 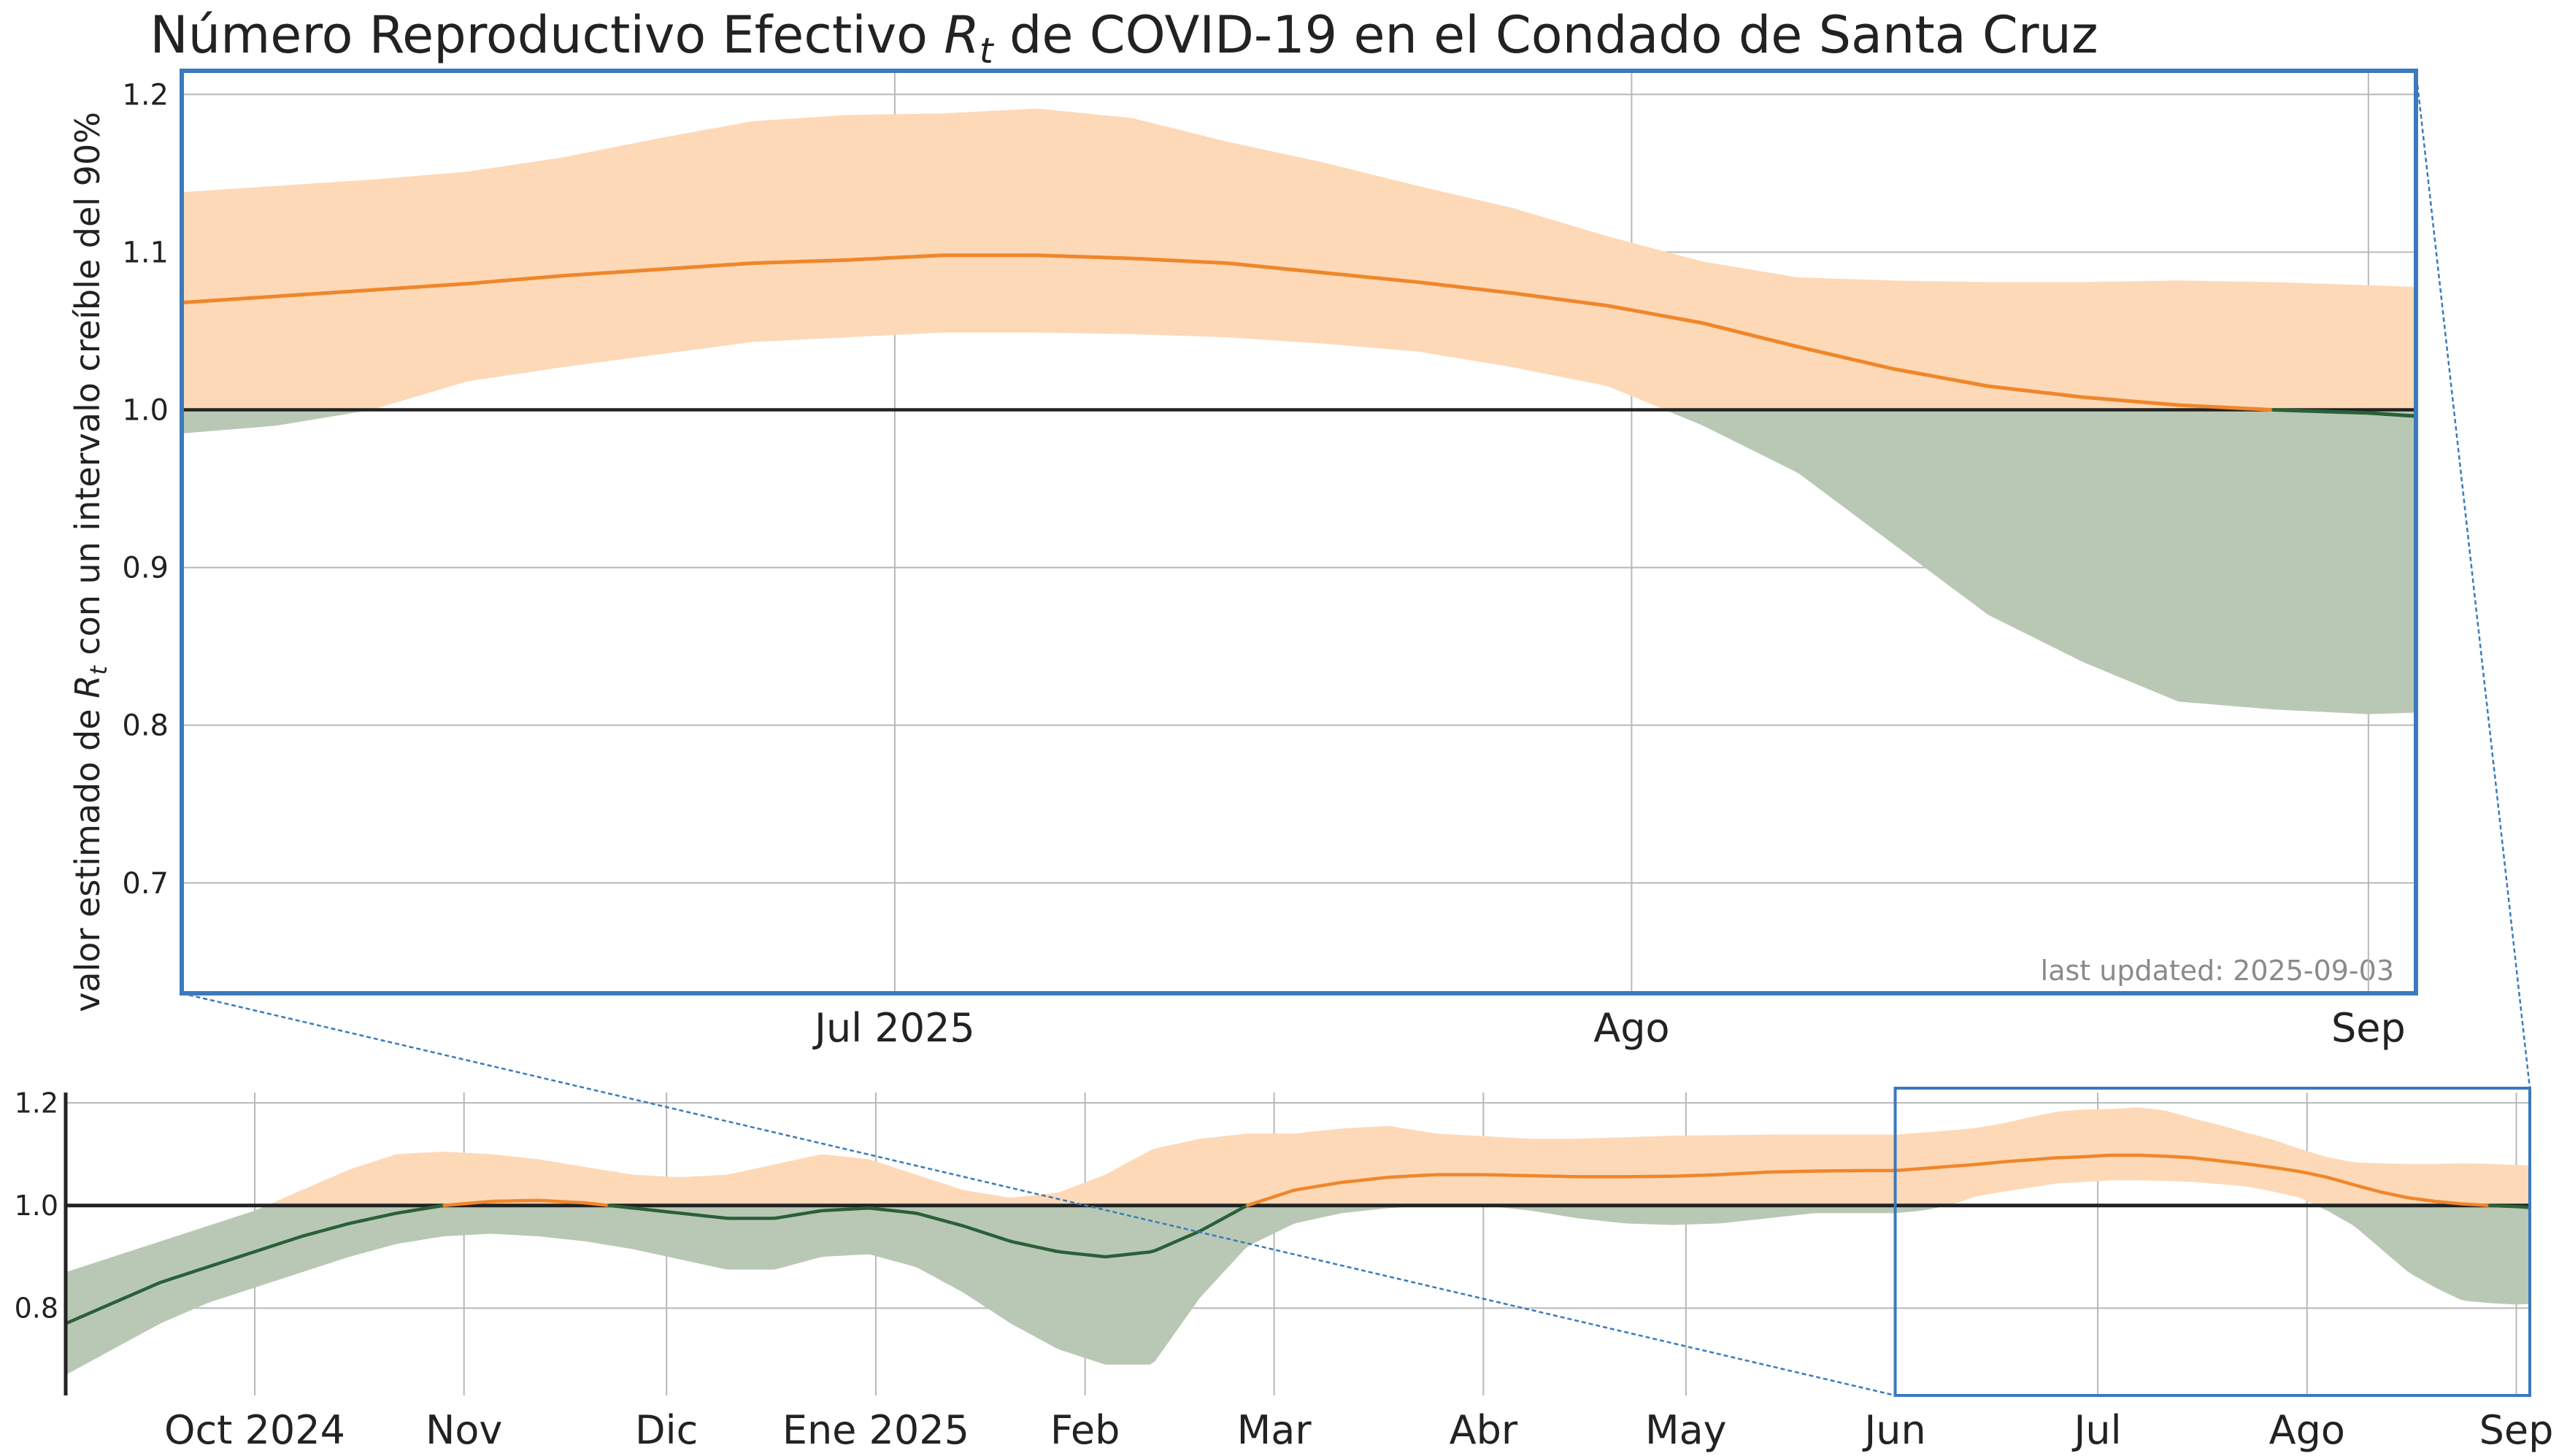 What do you see at coordinates (36, 1206) in the screenshot?
I see `overview-ytick-label-1.0: 1.0` at bounding box center [36, 1206].